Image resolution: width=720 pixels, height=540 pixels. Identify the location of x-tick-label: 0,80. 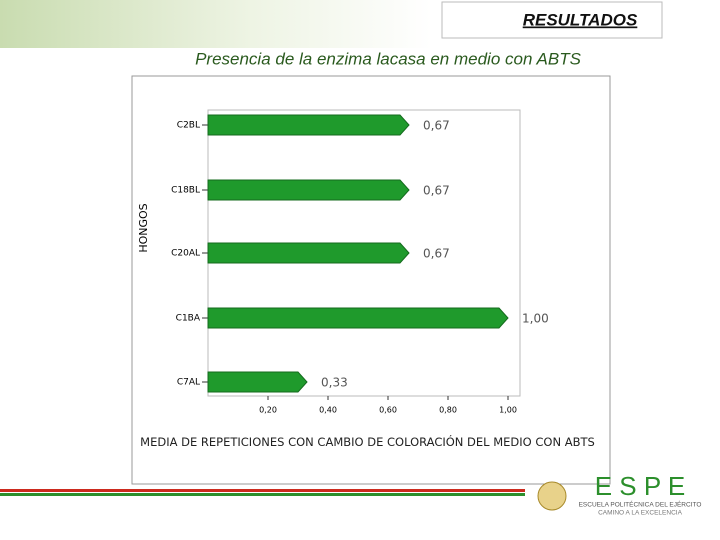
(448, 410).